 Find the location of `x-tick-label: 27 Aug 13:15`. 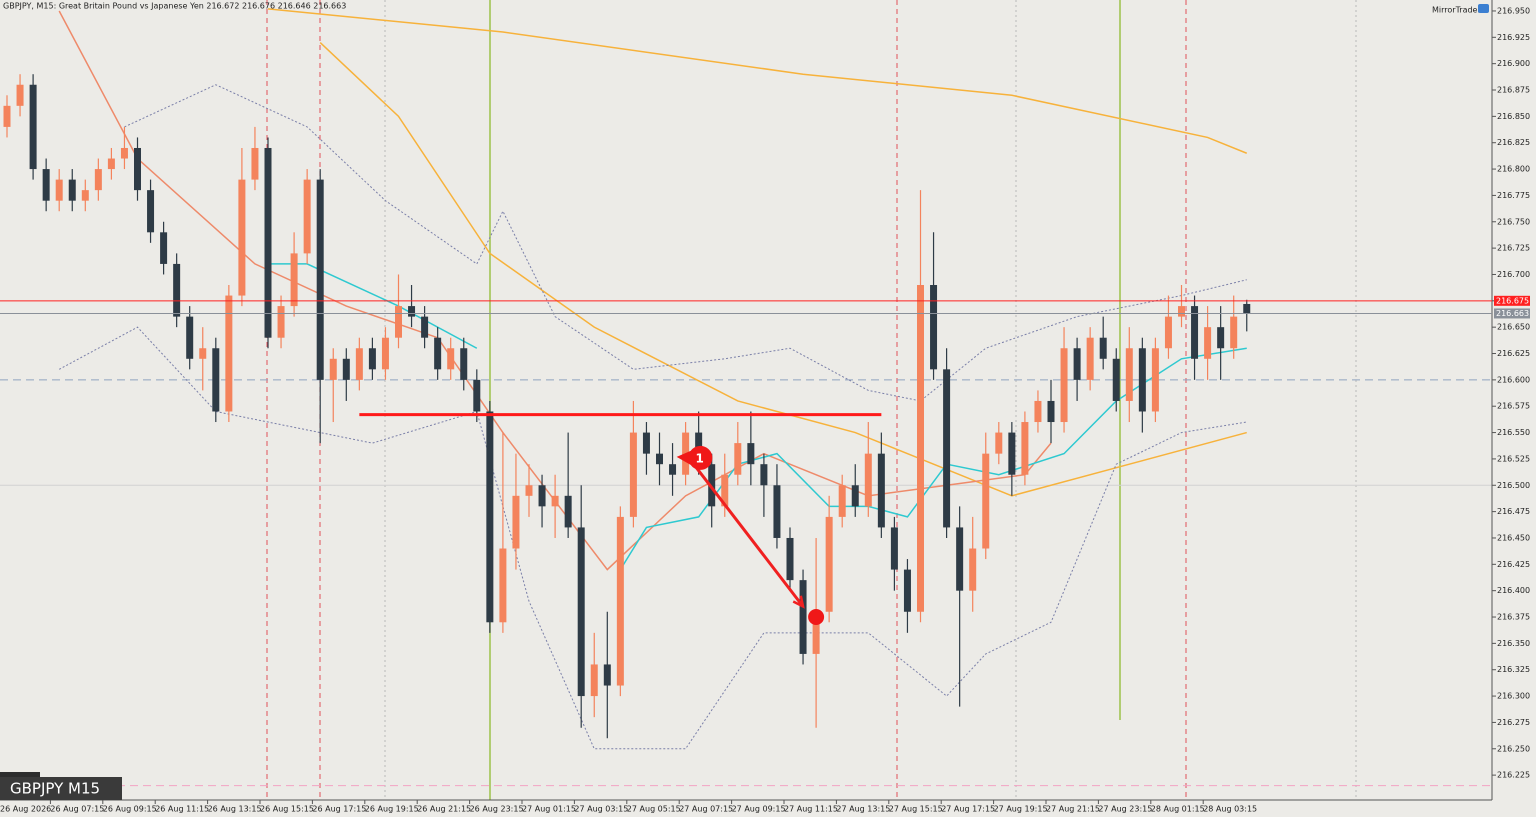

x-tick-label: 27 Aug 13:15 is located at coordinates (863, 809).